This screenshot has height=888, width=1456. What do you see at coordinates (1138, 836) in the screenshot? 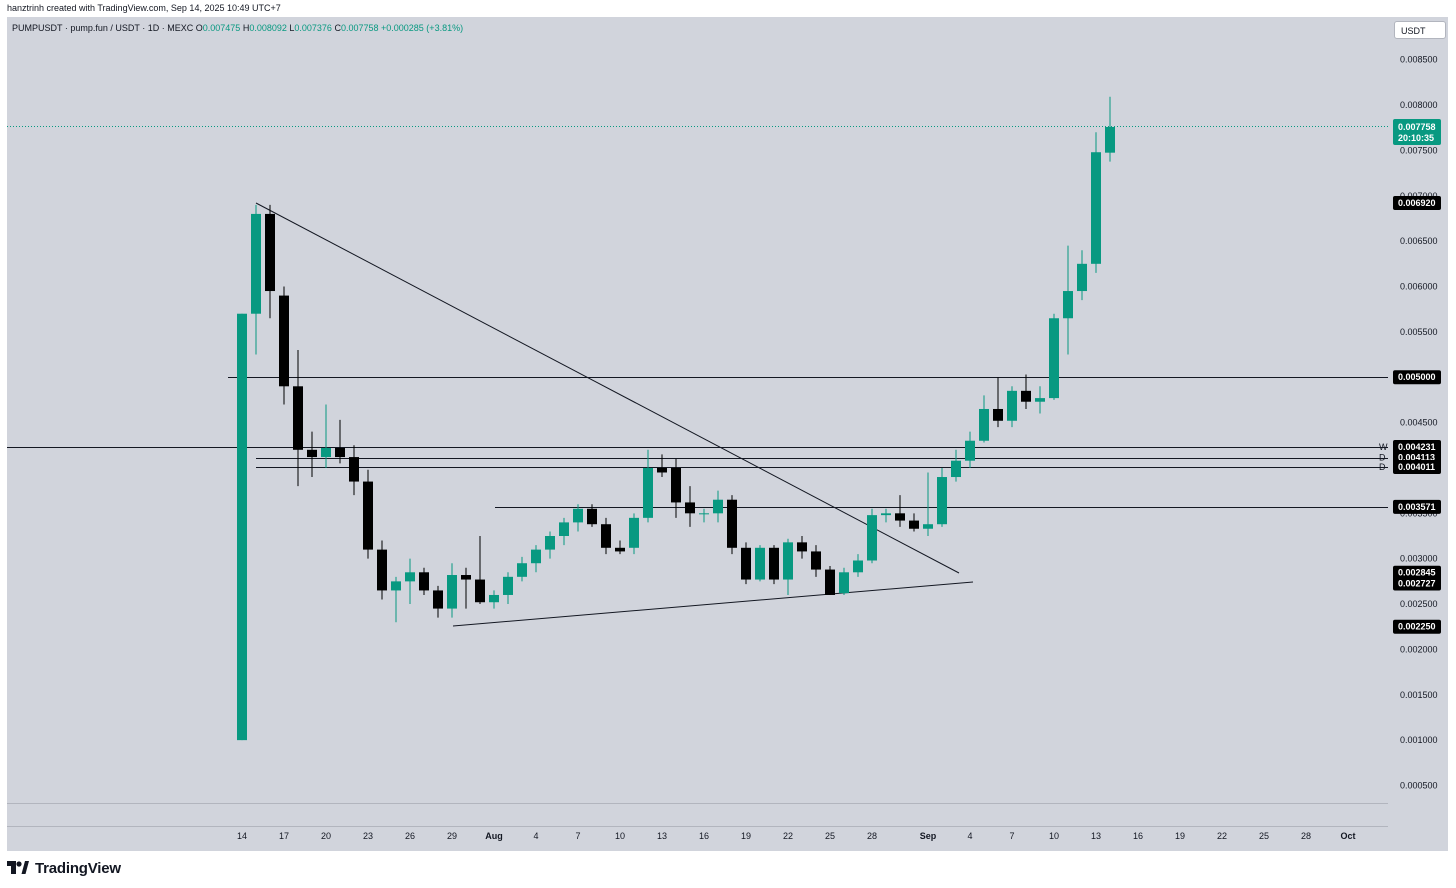
I see `x-tick-label: 16` at bounding box center [1138, 836].